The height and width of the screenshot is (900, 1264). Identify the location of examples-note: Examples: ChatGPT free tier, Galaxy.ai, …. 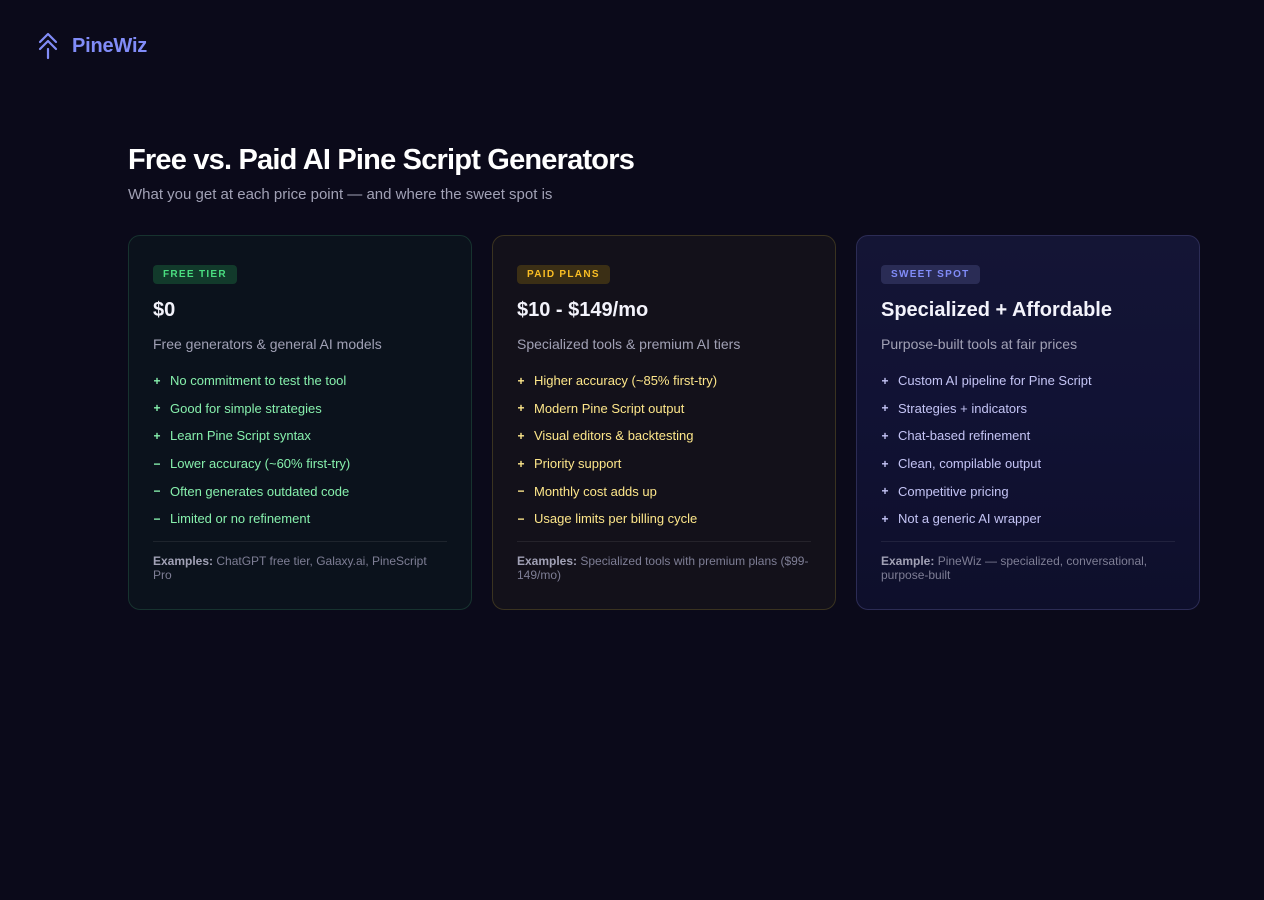
(300, 568).